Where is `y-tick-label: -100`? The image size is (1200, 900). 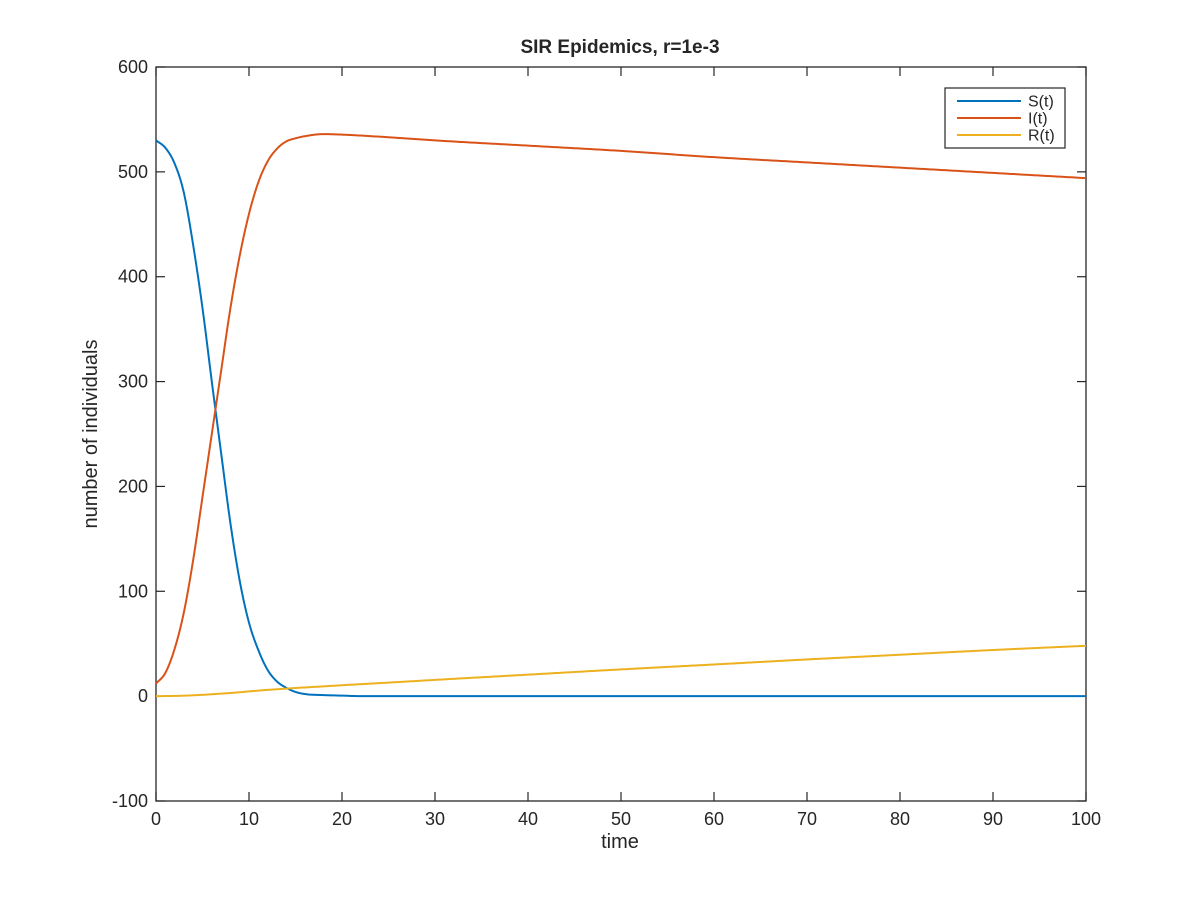
y-tick-label: -100 is located at coordinates (130, 801).